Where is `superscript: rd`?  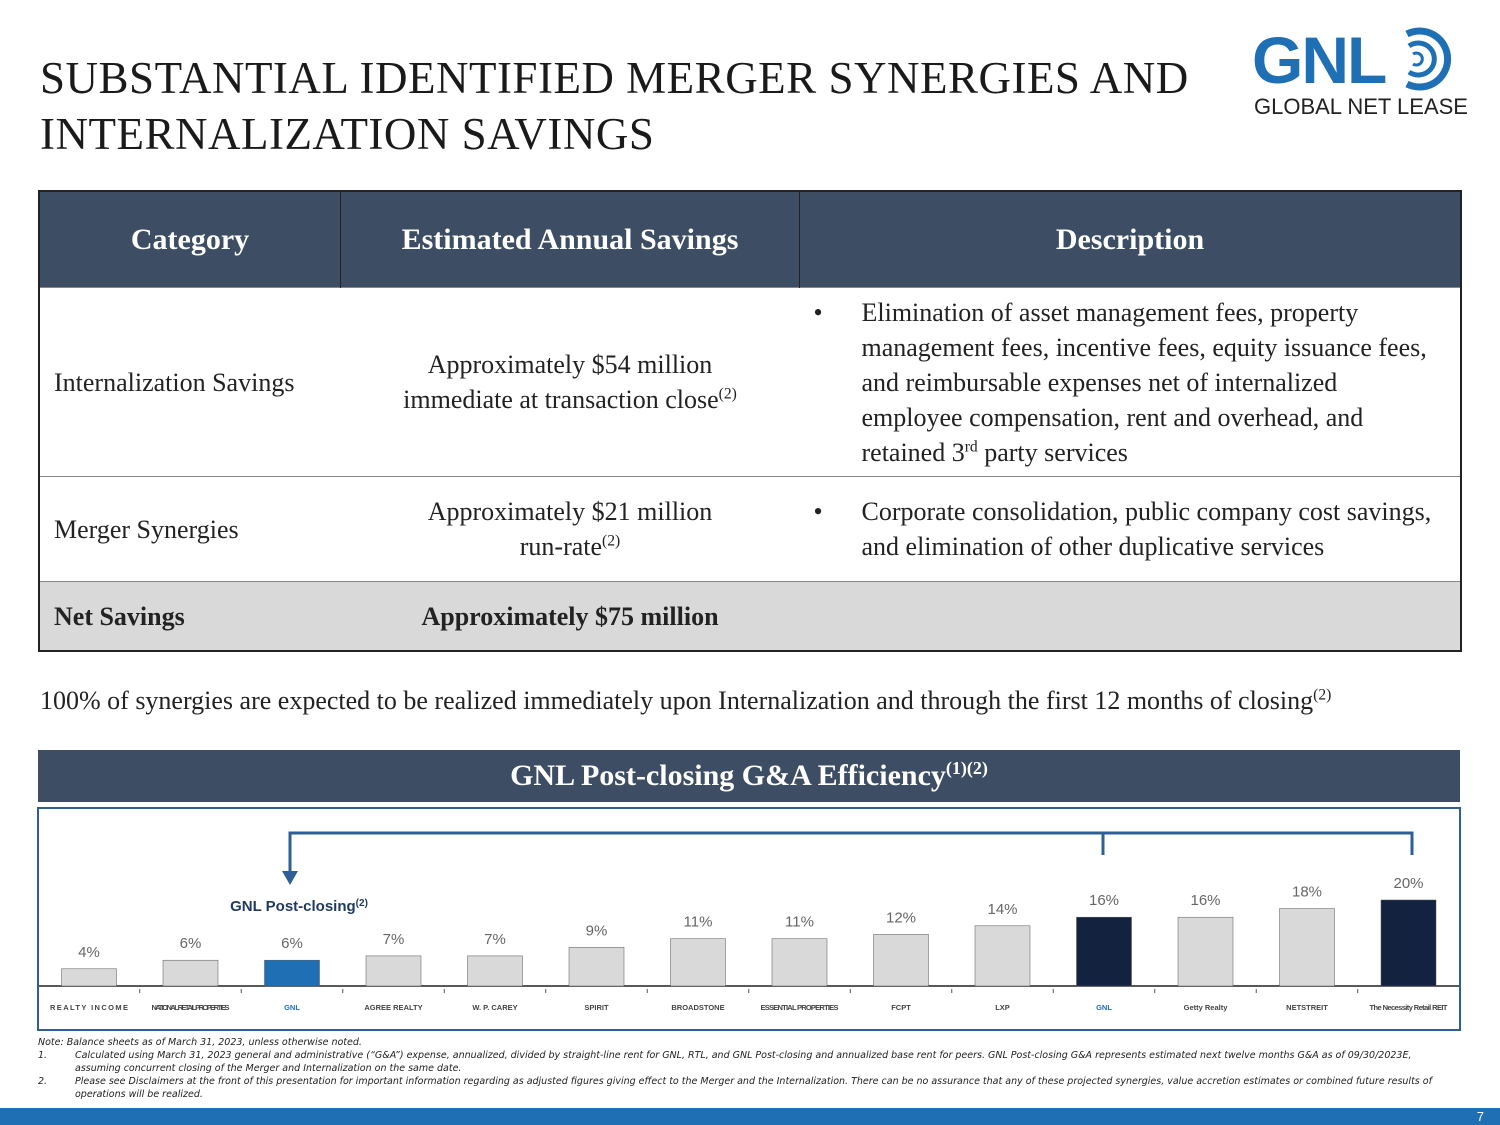
superscript: rd is located at coordinates (971, 446).